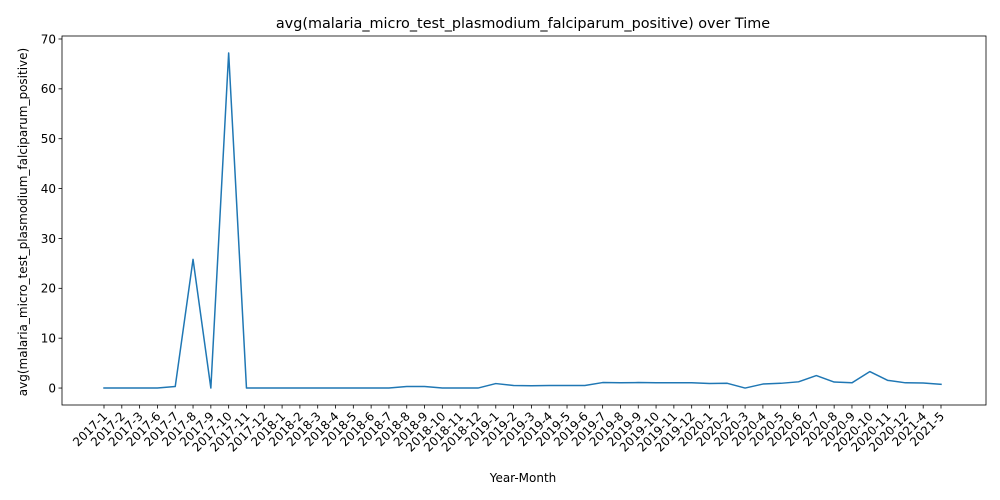  I want to click on y-tick-label: 60, so click(48, 89).